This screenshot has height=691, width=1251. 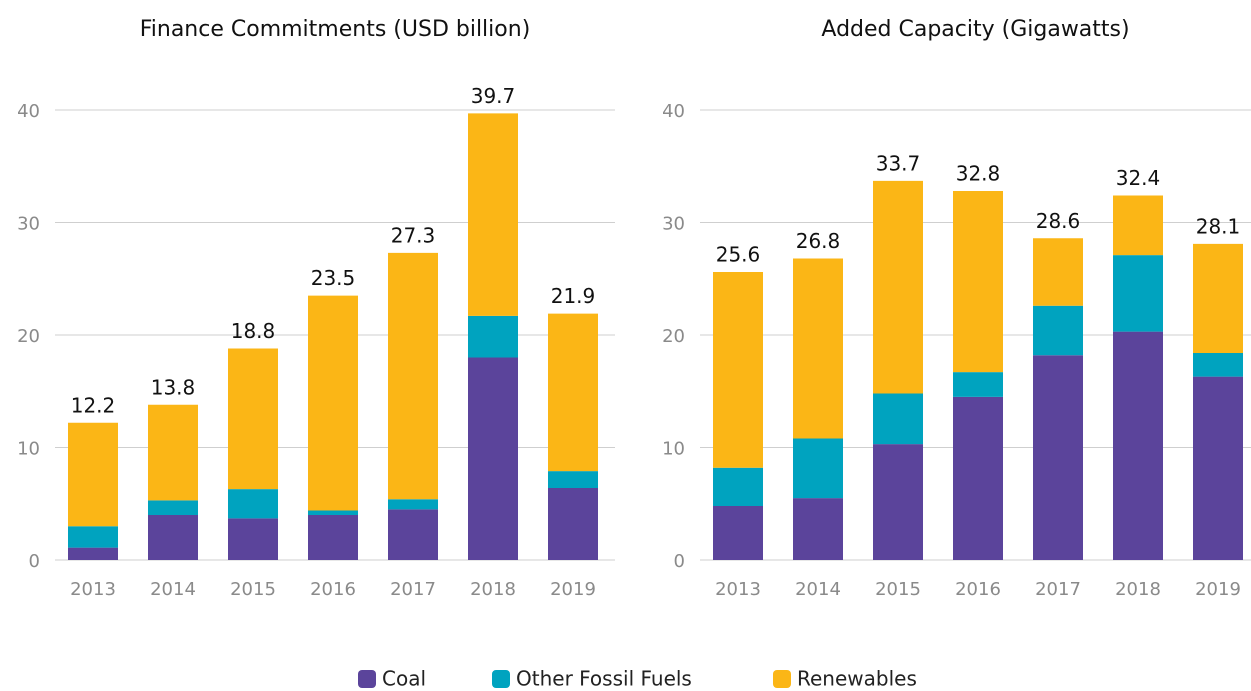 What do you see at coordinates (413, 235) in the screenshot?
I see `total-label: 27.3` at bounding box center [413, 235].